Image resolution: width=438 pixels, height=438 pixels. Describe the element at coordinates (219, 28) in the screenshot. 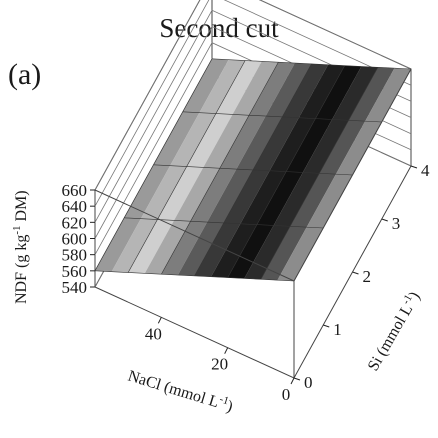

I see `chart-title: Second cut` at that location.